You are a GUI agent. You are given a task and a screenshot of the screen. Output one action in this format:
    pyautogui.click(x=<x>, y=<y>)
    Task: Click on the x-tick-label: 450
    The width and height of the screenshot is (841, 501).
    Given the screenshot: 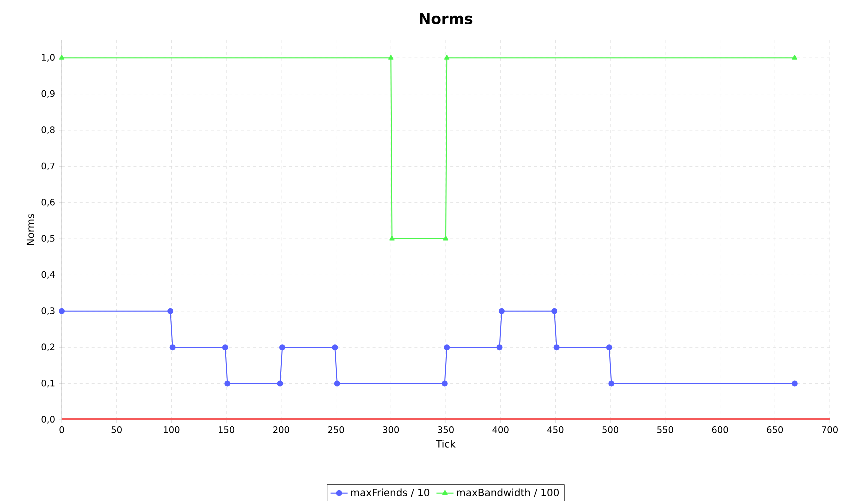 What is the action you would take?
    pyautogui.click(x=556, y=430)
    